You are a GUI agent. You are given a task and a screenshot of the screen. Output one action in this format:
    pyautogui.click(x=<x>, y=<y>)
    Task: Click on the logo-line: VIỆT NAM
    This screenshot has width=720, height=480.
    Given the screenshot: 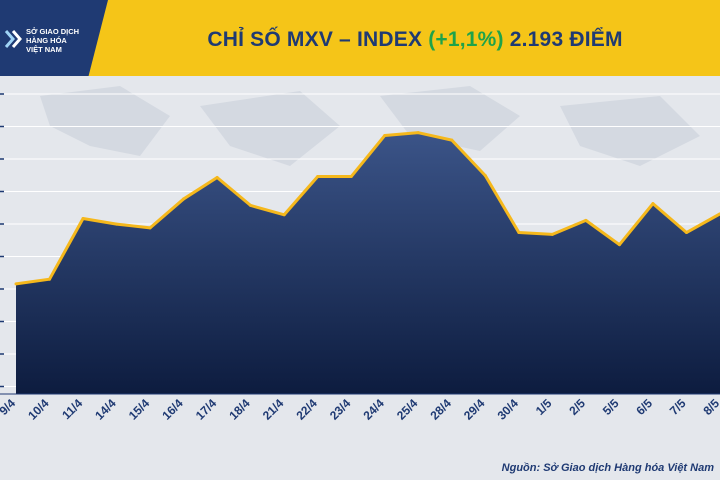 What is the action you would take?
    pyautogui.click(x=44, y=49)
    